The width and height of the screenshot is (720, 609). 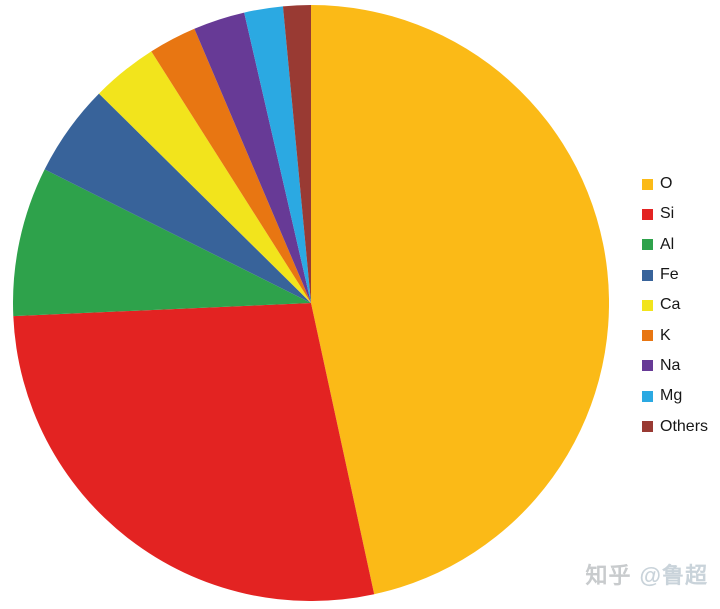 What do you see at coordinates (647, 427) in the screenshot?
I see `legend-swatch-others` at bounding box center [647, 427].